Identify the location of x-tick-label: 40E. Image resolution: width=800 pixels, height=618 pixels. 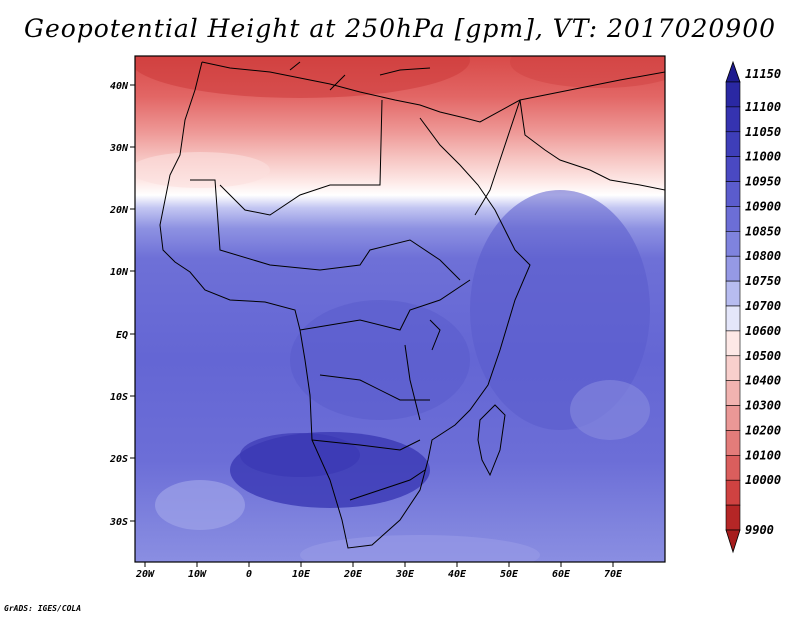
(457, 574).